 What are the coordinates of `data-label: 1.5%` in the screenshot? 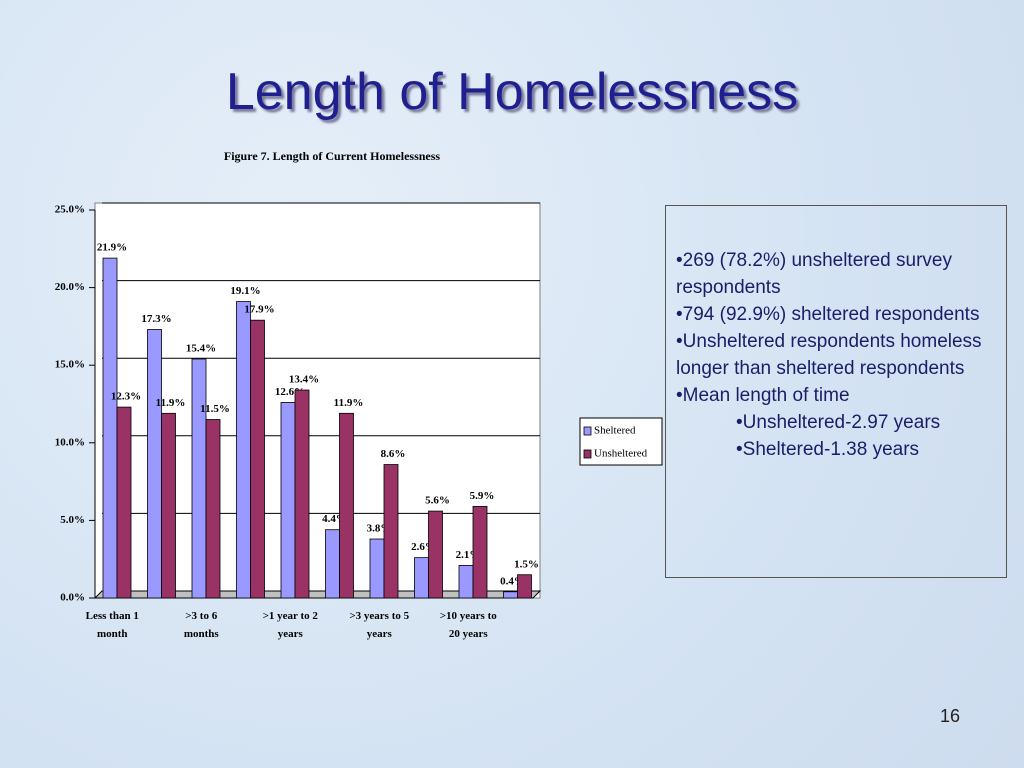 It's located at (526, 564).